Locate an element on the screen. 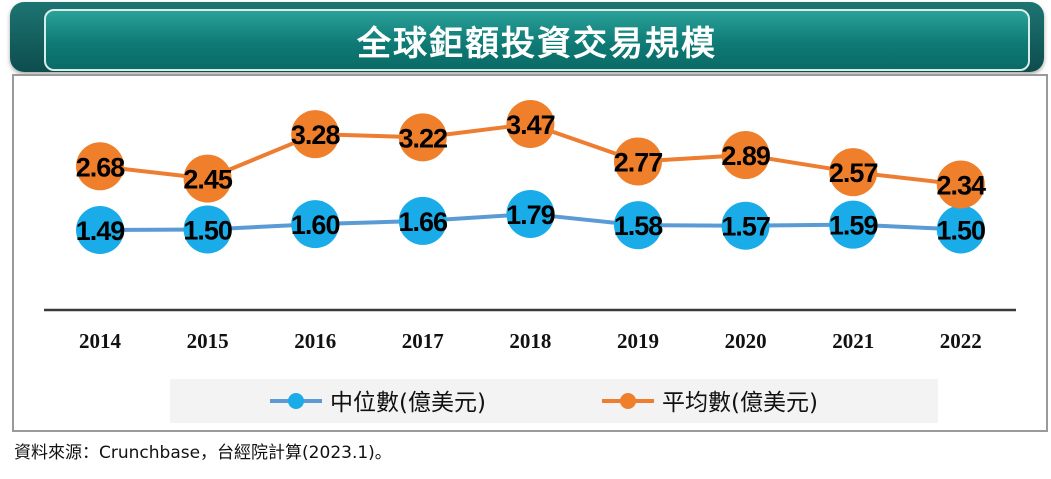 This screenshot has height=479, width=1051. data-label-mean: 2.77 is located at coordinates (638, 162).